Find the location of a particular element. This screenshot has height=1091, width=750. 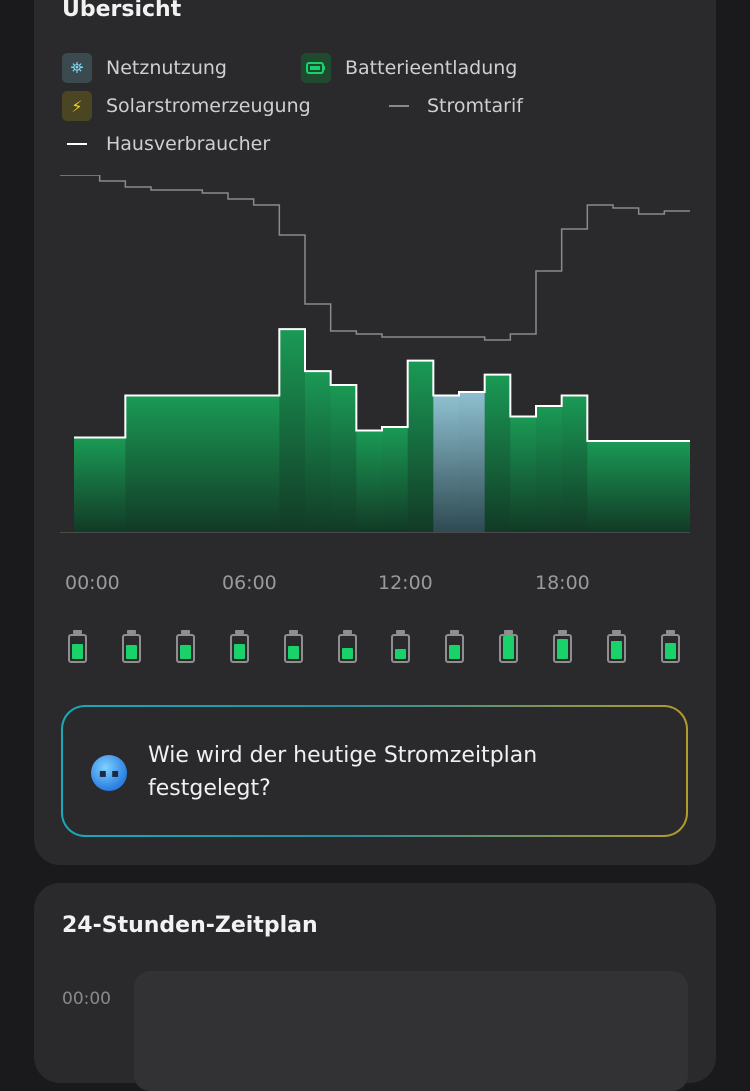

legend-solar: ⚡ Solarstromerzeugung is located at coordinates (186, 106).